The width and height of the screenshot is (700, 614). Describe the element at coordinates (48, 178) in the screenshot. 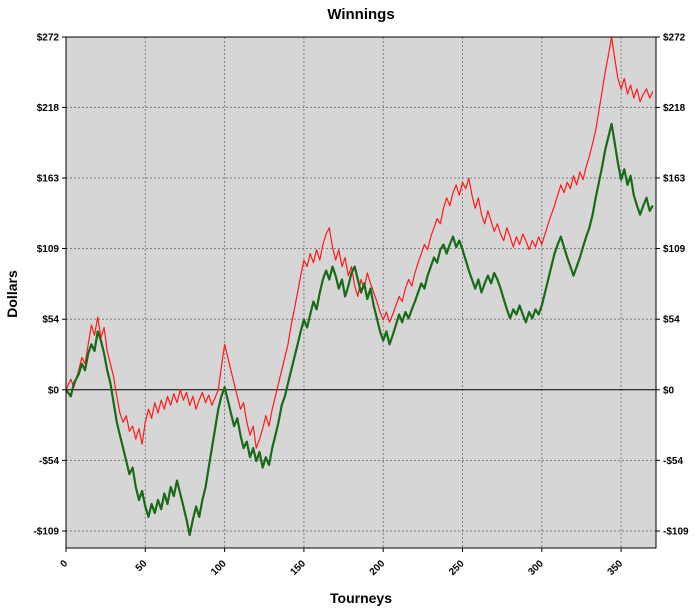

I see `y-tick-label-left: $163` at that location.